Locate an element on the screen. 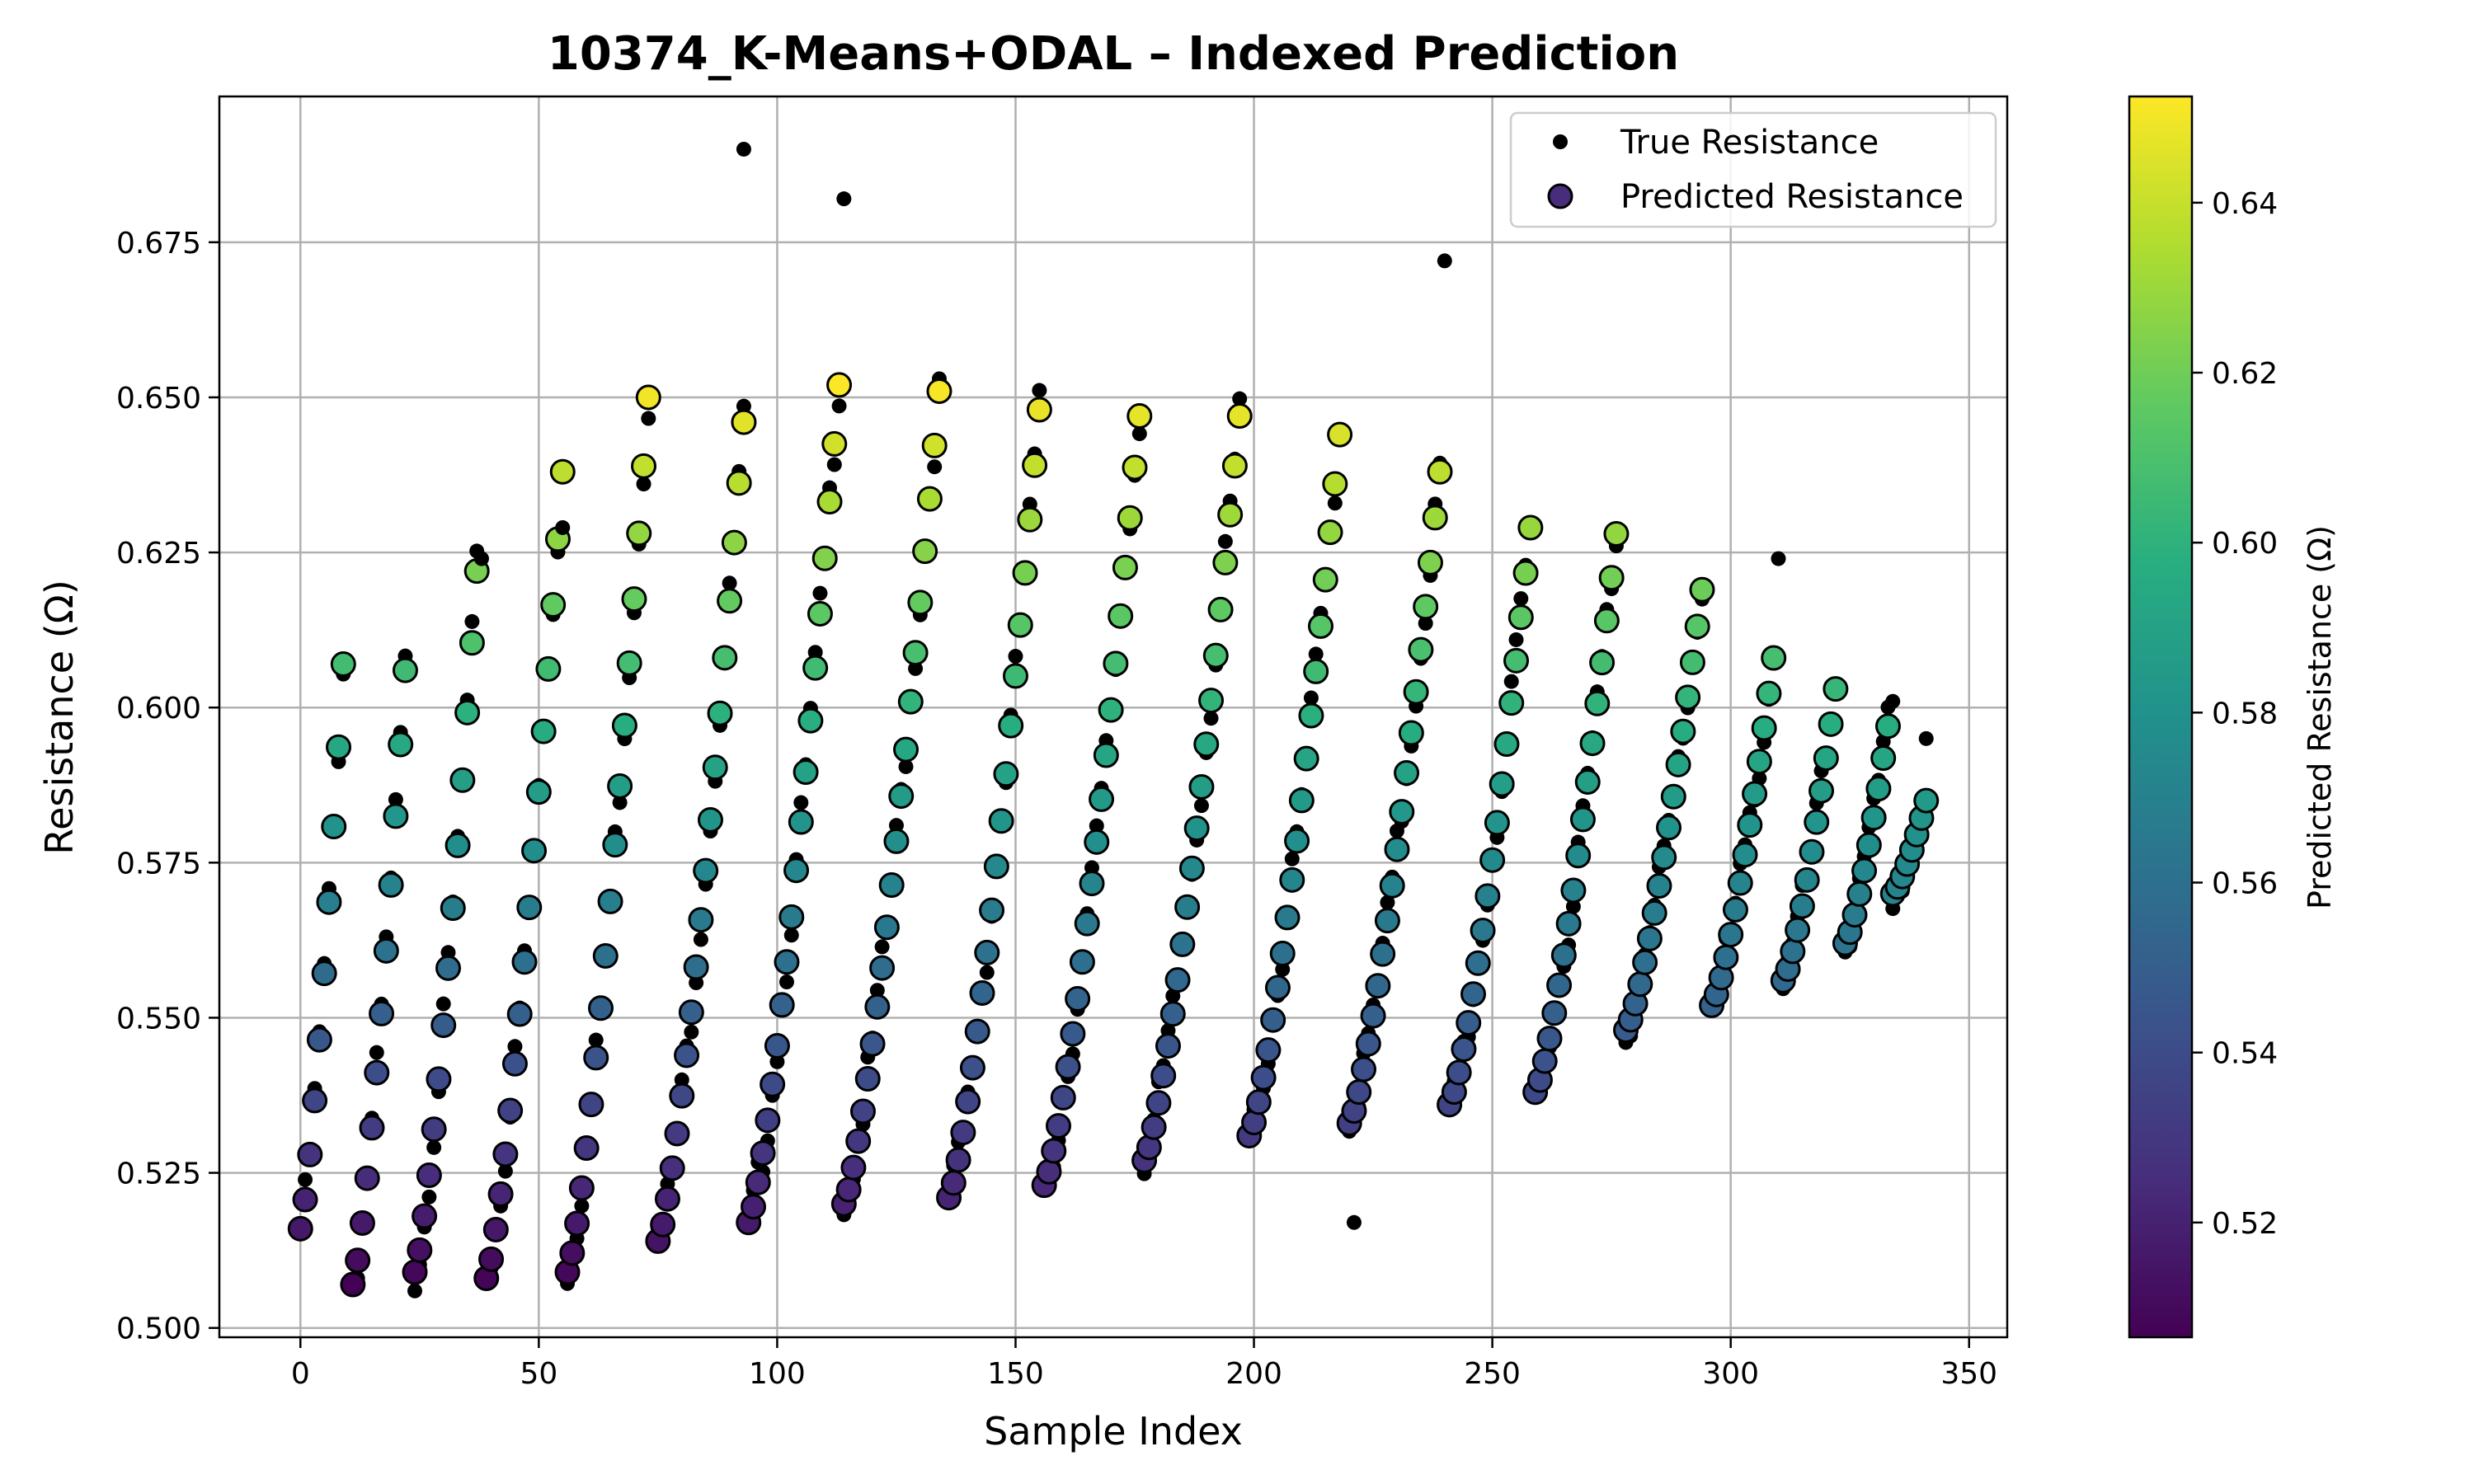 The width and height of the screenshot is (2474, 1484). y-tick-label: 0.675 is located at coordinates (158, 244).